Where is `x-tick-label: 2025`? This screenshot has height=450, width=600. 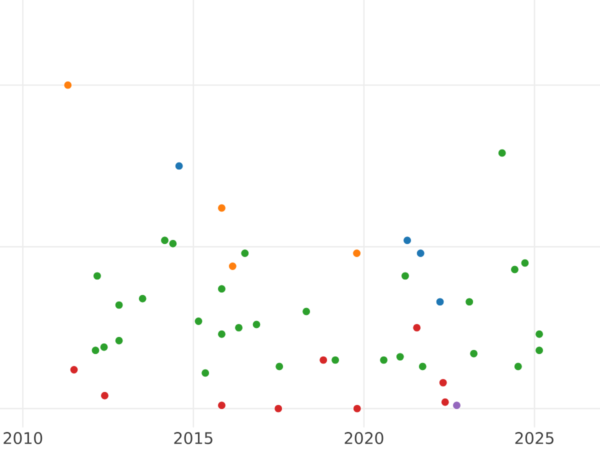 x-tick-label: 2025 is located at coordinates (534, 438).